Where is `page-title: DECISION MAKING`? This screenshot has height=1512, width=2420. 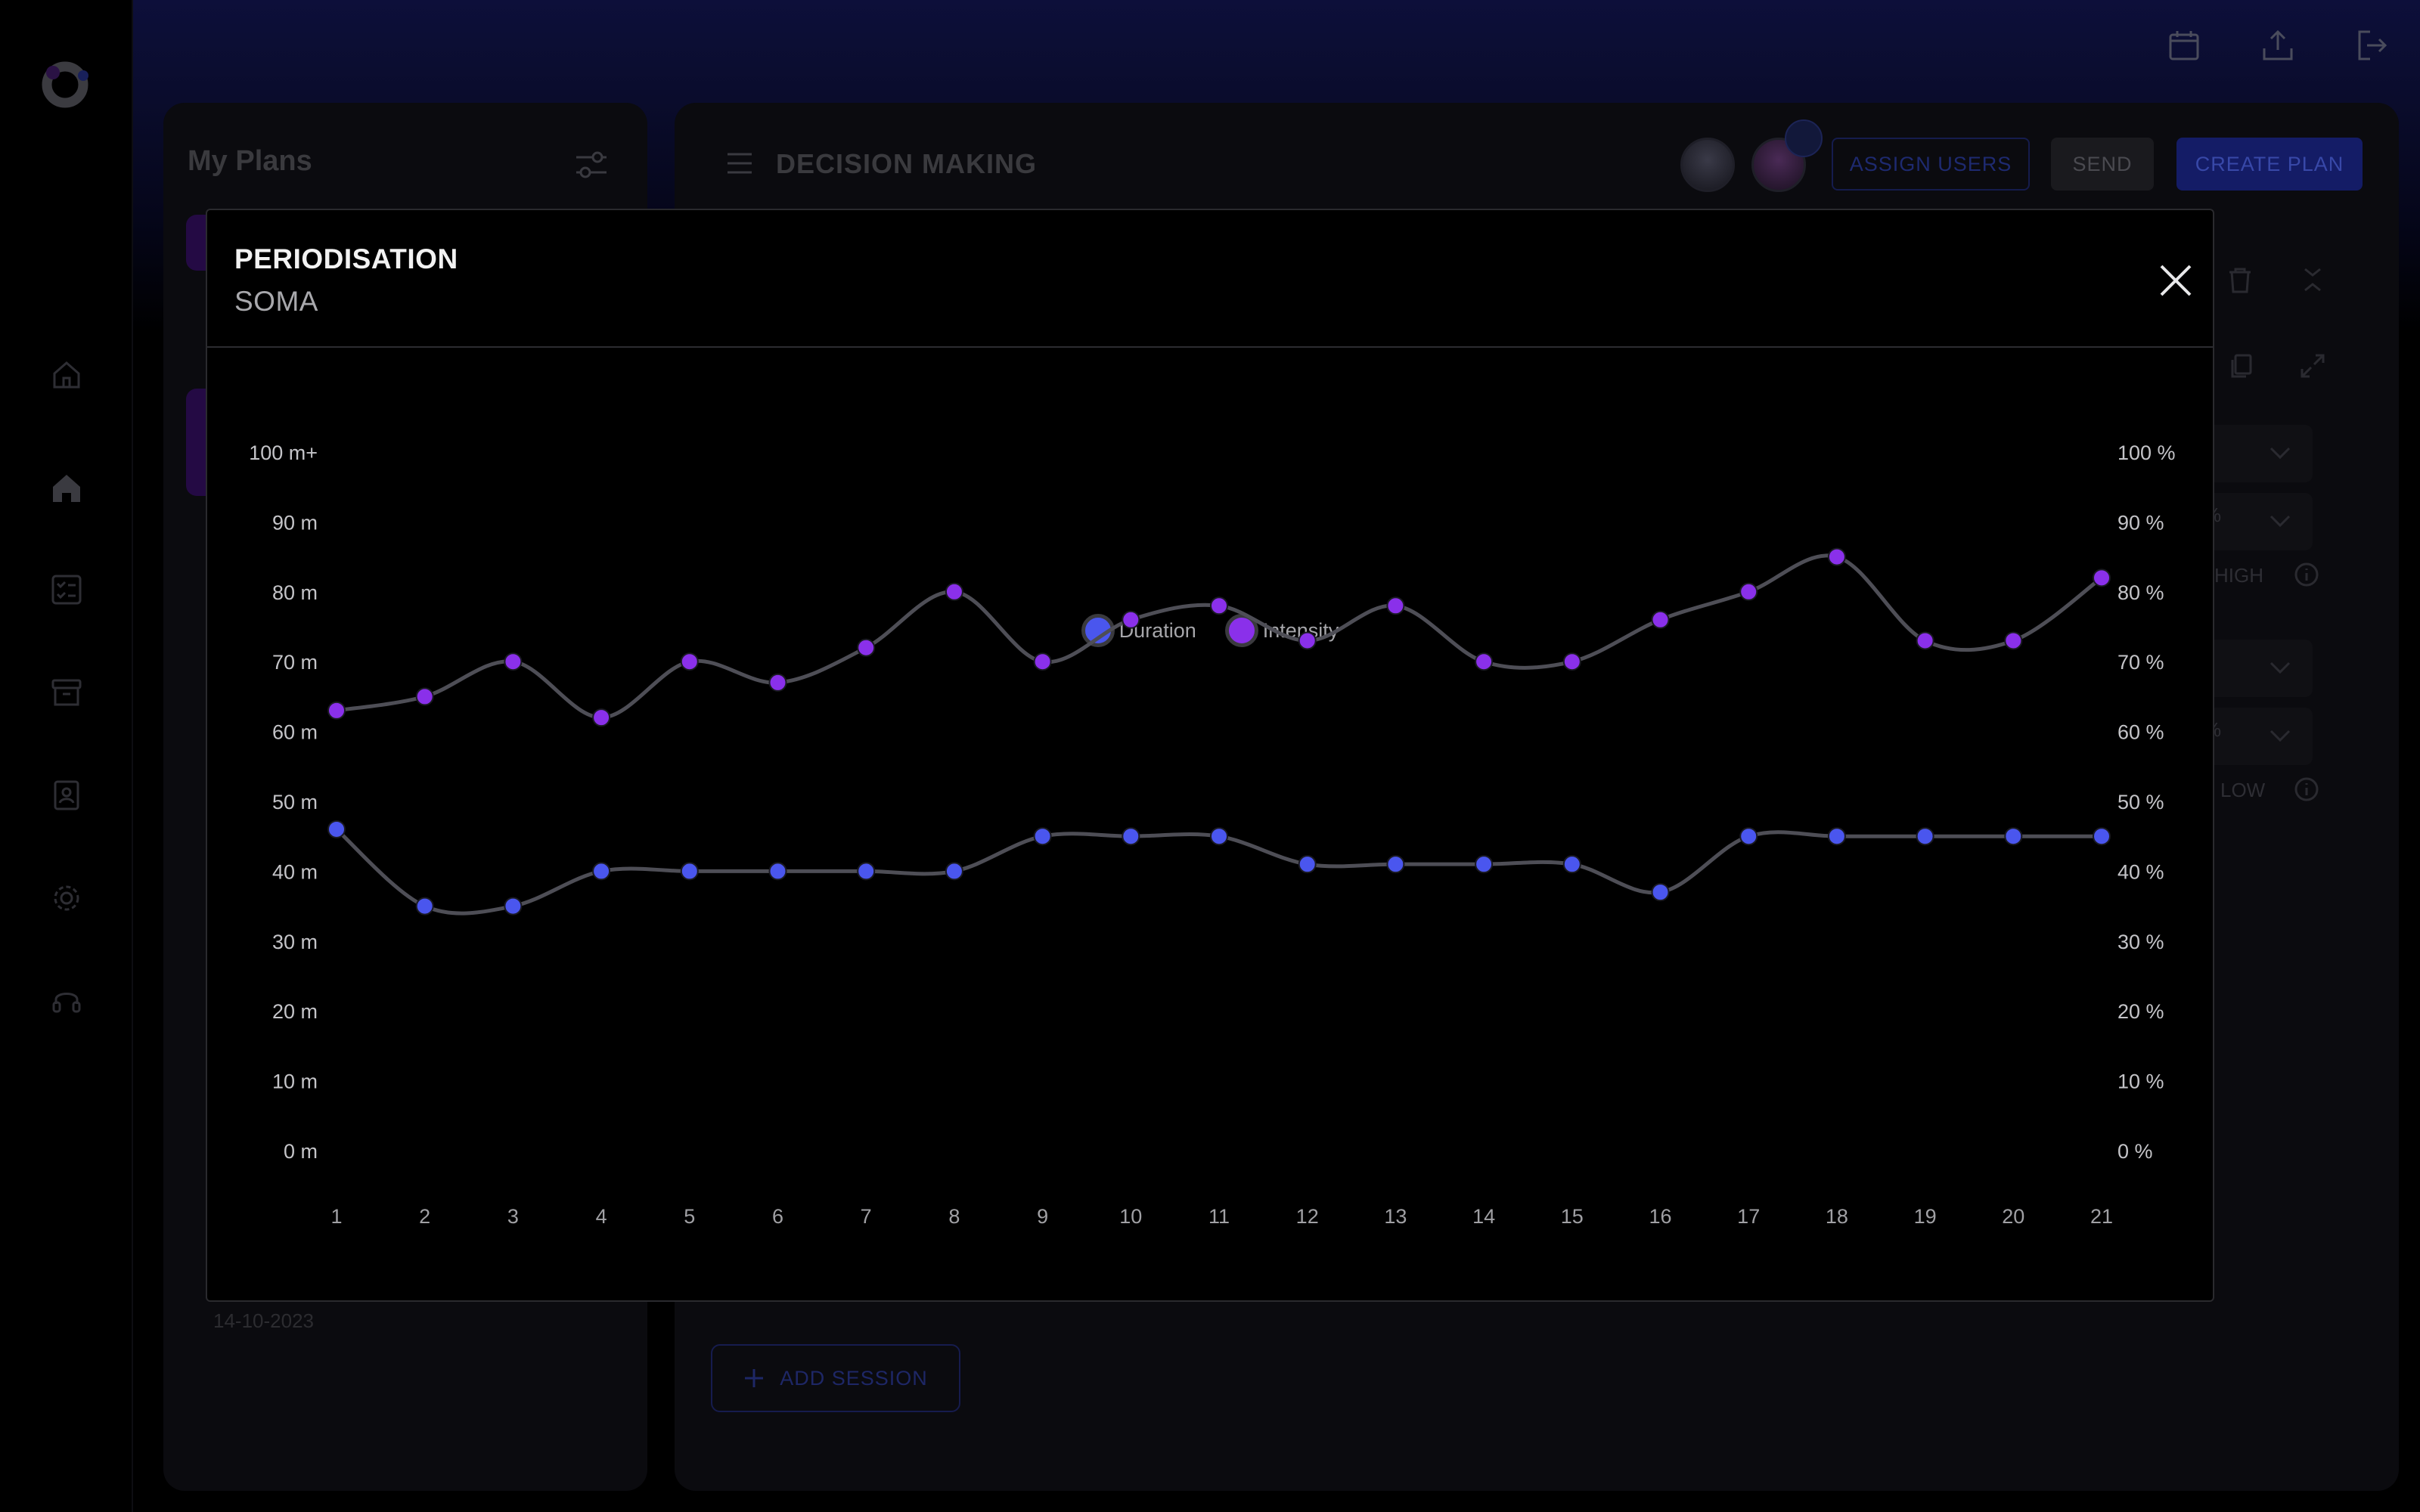
page-title: DECISION MAKING is located at coordinates (907, 163).